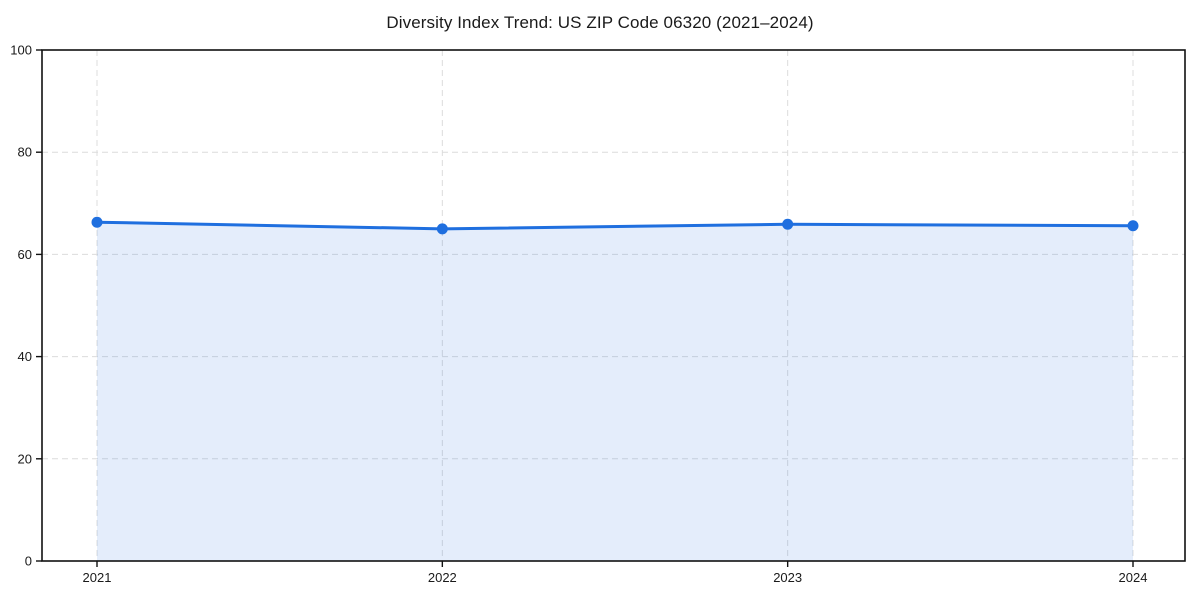  Describe the element at coordinates (97, 577) in the screenshot. I see `x-tick-label: 2021` at that location.